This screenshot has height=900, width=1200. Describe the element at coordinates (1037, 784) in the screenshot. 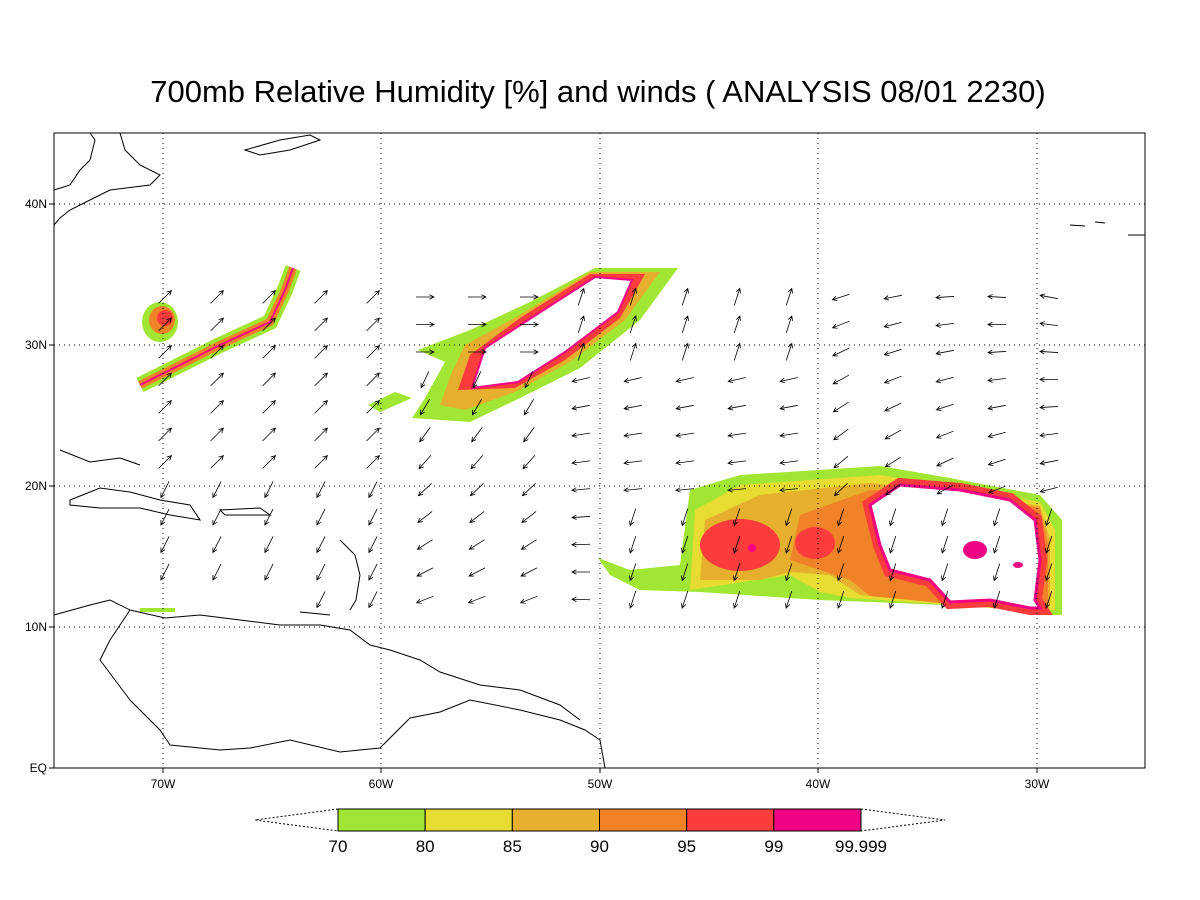

I see `lon-label: 30W` at that location.